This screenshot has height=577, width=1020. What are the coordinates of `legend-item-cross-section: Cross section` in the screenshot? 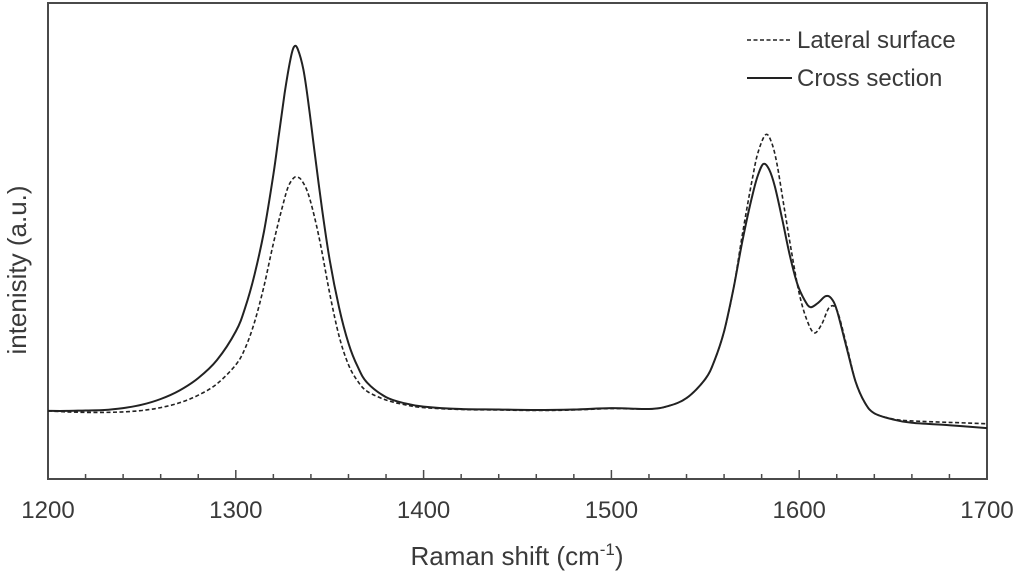 It's located at (844, 78).